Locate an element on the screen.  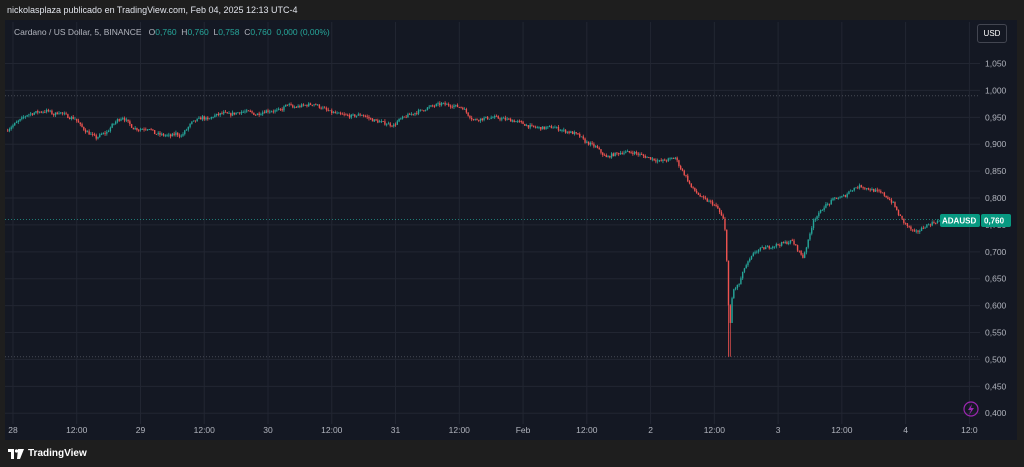
currency-button: USD is located at coordinates (992, 33).